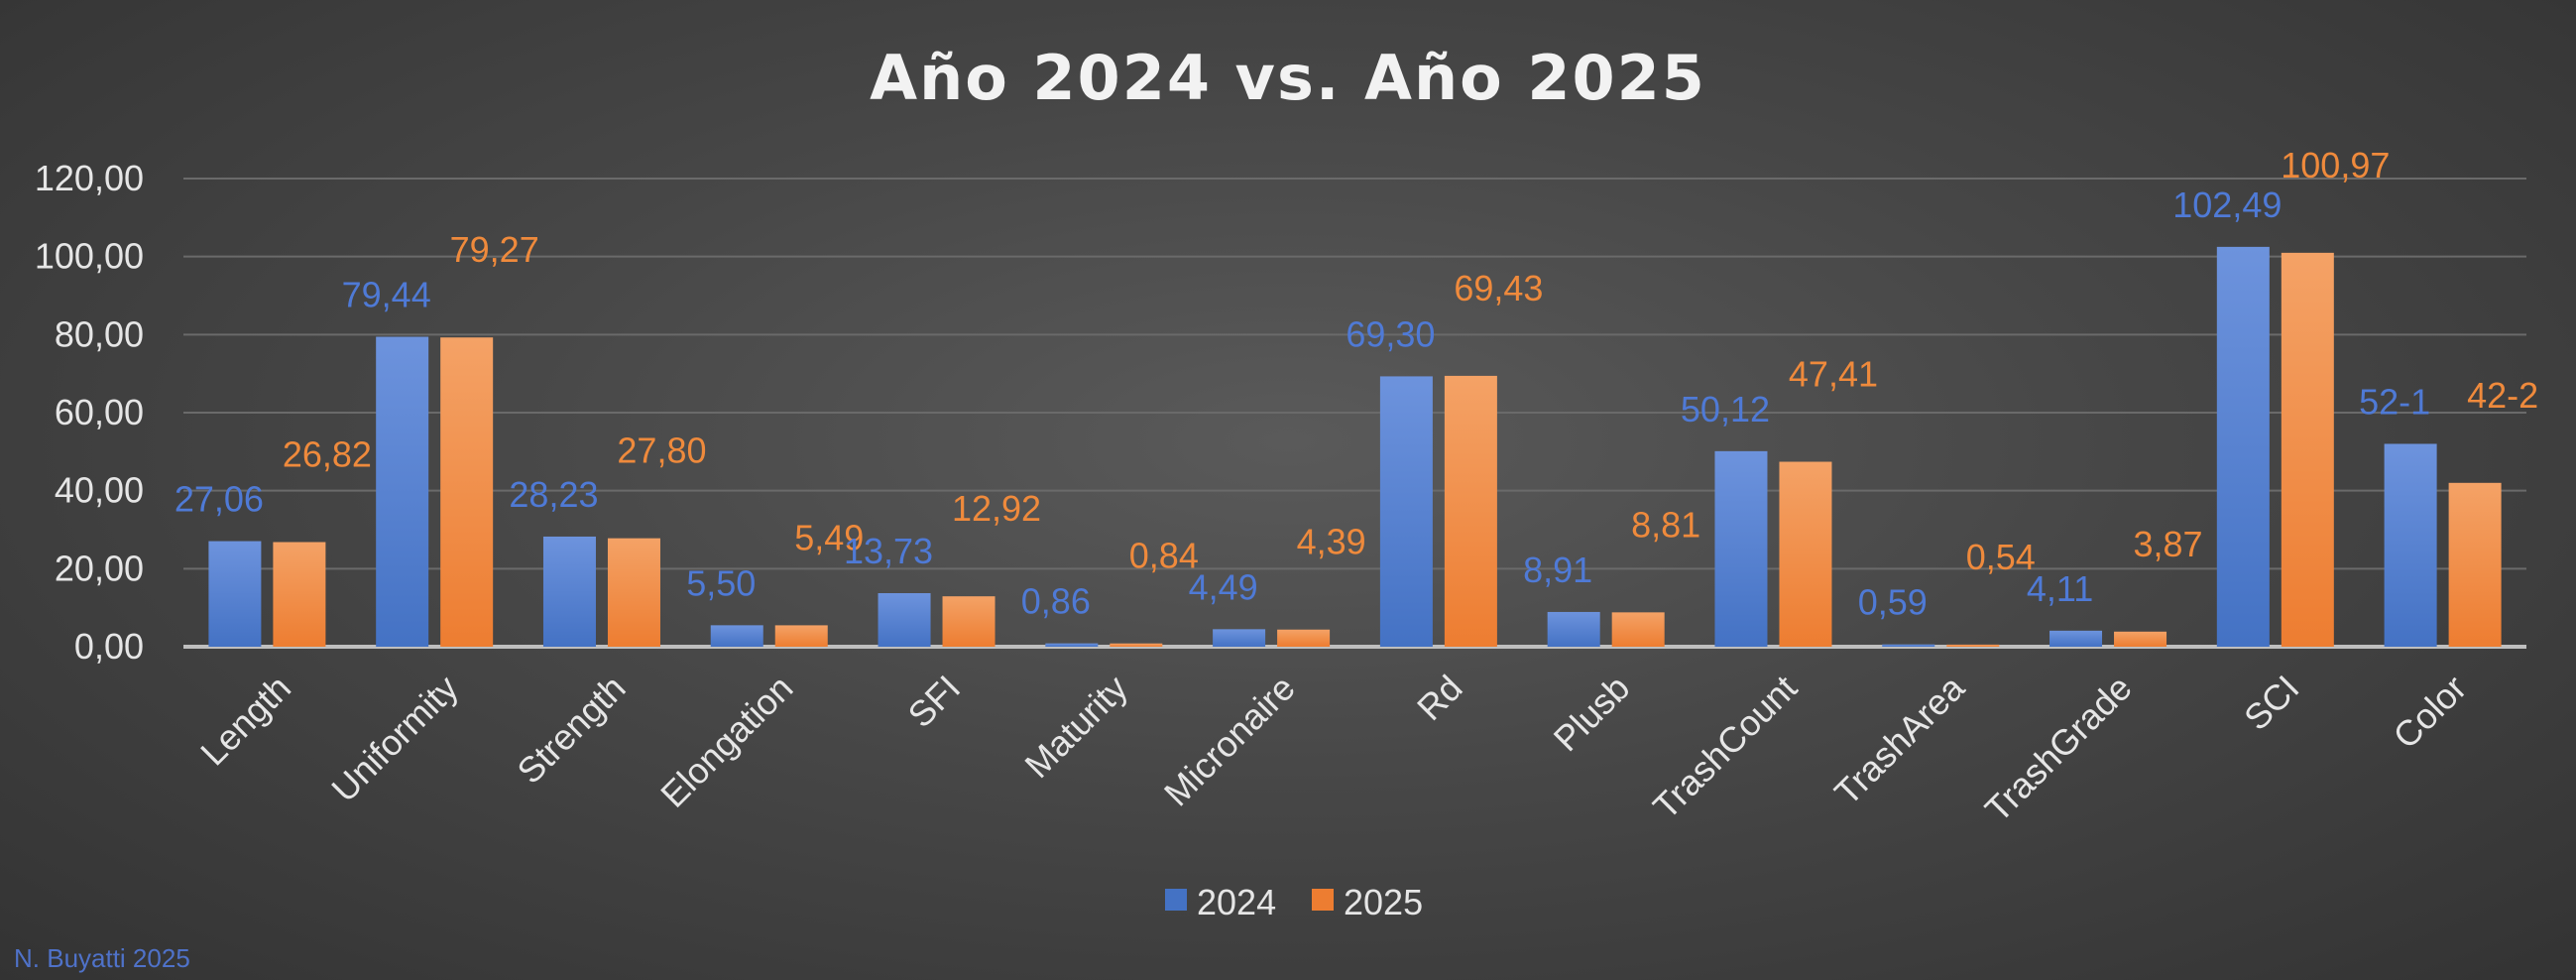 This screenshot has height=980, width=2576. What do you see at coordinates (1304, 638) in the screenshot?
I see `bar-2025-micronaire` at bounding box center [1304, 638].